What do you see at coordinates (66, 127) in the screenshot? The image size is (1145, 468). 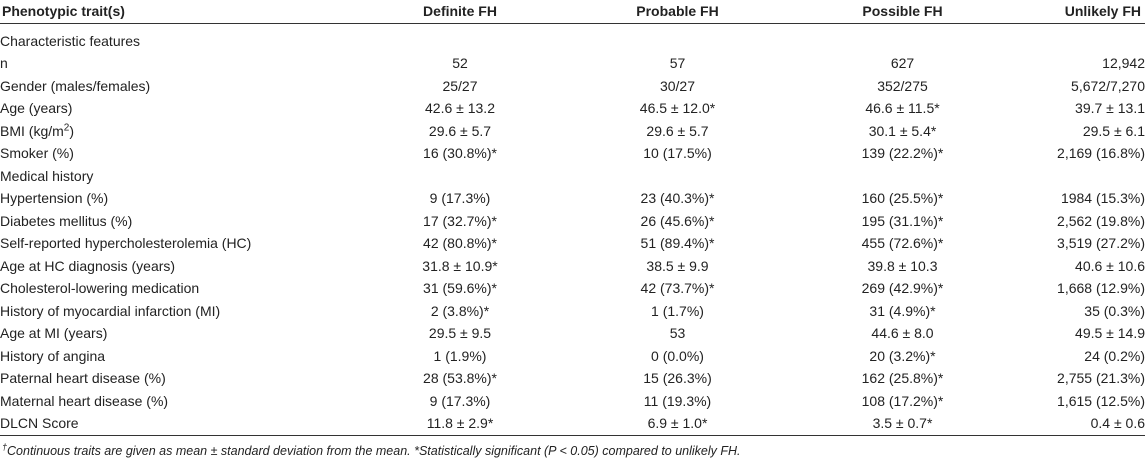 I see `bmi-label-superscript: 2` at bounding box center [66, 127].